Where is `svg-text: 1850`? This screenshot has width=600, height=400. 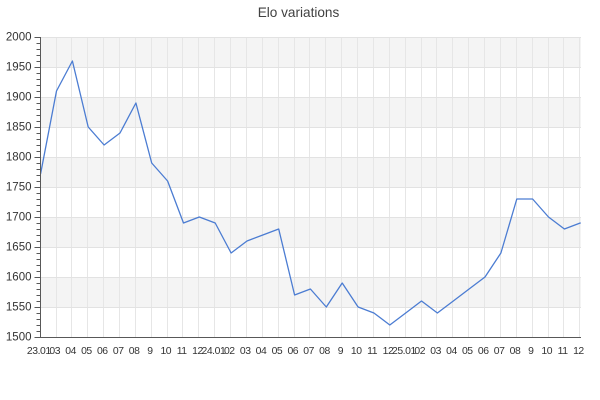 svg-text: 1850 is located at coordinates (19, 128).